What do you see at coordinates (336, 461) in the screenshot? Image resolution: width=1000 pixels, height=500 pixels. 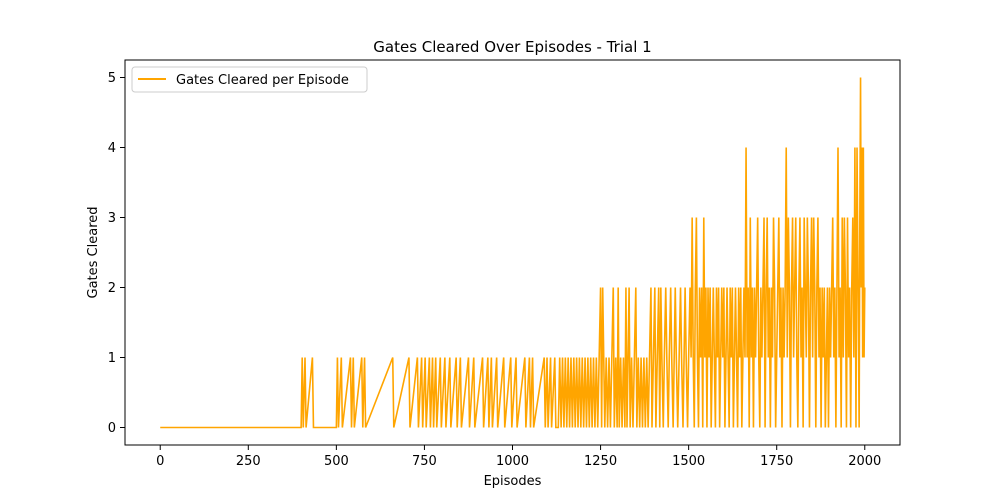 I see `x-tick-label: 500` at bounding box center [336, 461].